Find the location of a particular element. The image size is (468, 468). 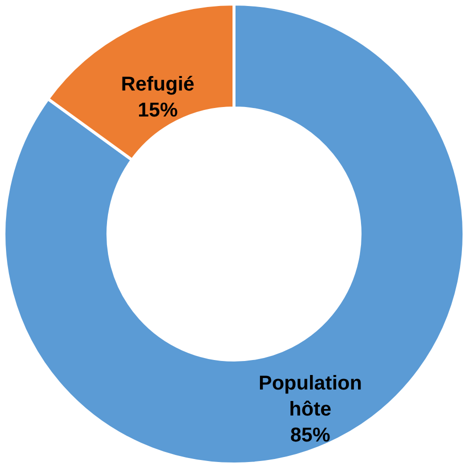

slice-label: Refugié is located at coordinates (157, 84).